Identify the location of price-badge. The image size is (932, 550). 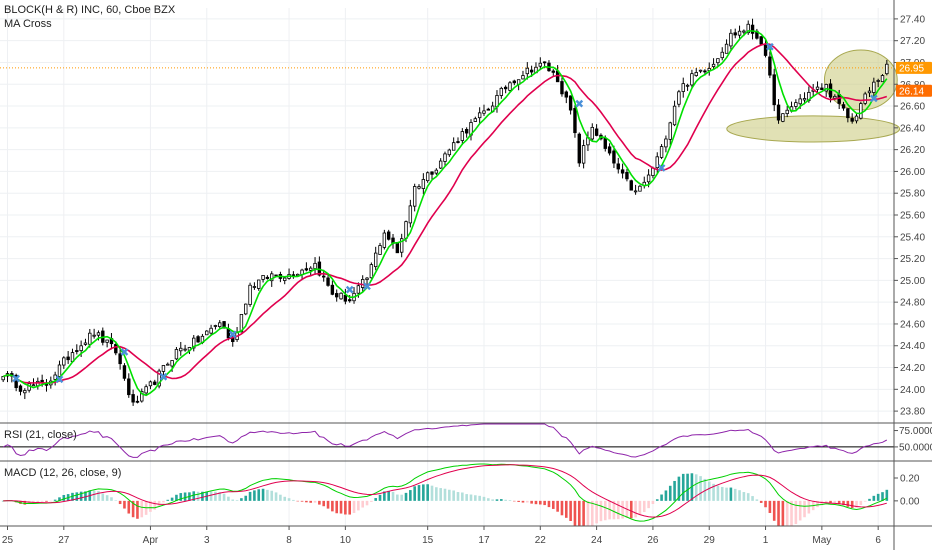
(914, 67).